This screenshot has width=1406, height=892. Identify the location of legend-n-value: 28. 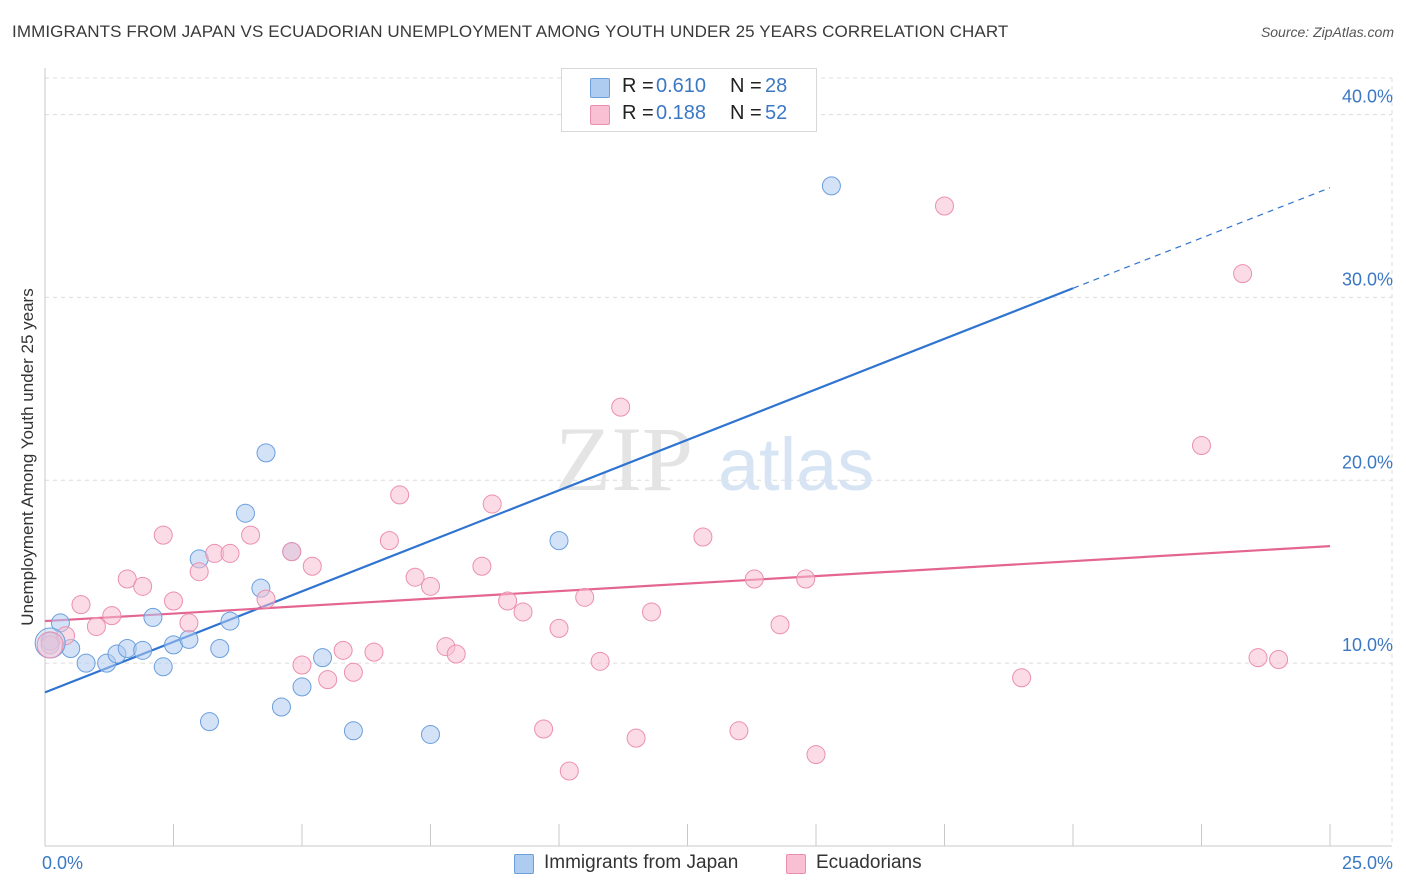
(776, 86).